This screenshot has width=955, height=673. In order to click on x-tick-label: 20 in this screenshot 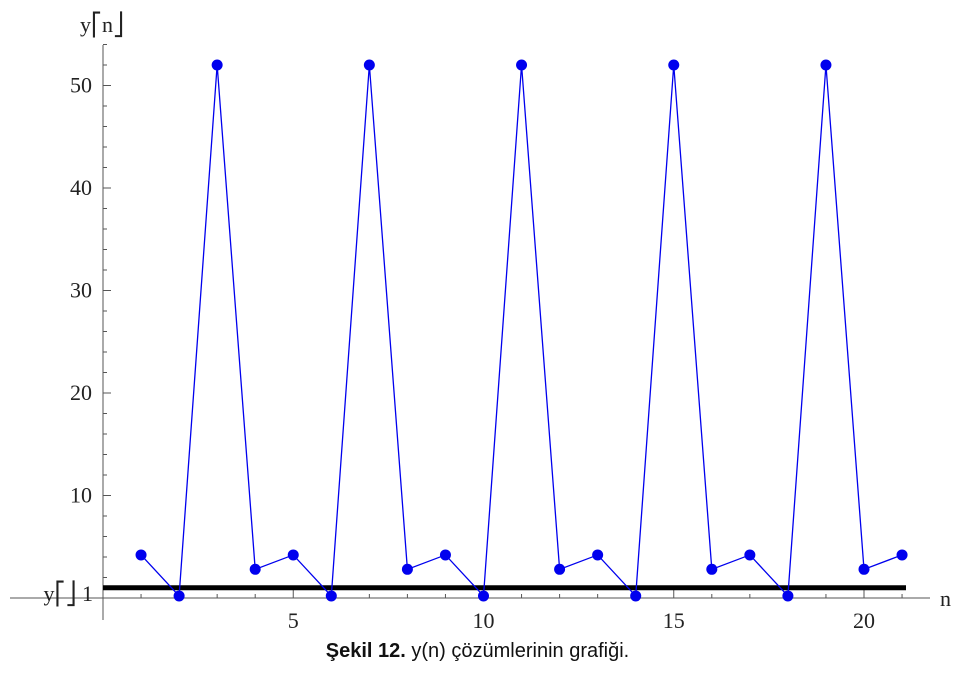, I will do `click(864, 620)`.